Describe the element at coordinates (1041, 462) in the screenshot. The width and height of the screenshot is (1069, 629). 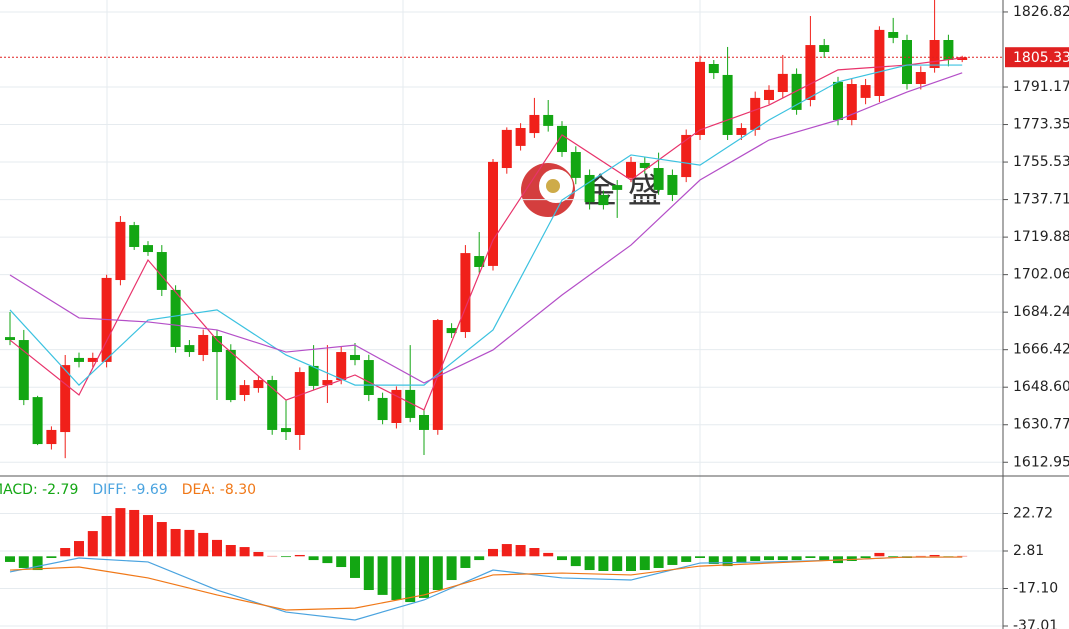
I see `y-tick-label: 1612.95` at that location.